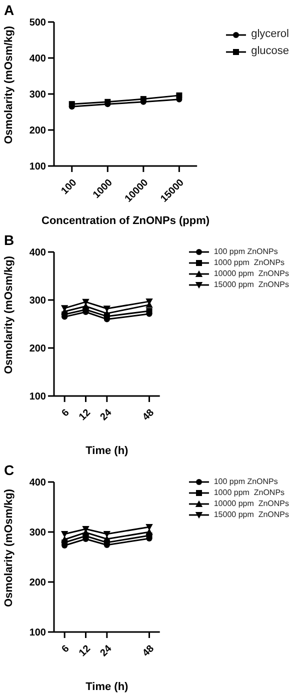 Image resolution: width=299 pixels, height=696 pixels. What do you see at coordinates (37, 23) in the screenshot?
I see `y-tick-label: 500` at bounding box center [37, 23].